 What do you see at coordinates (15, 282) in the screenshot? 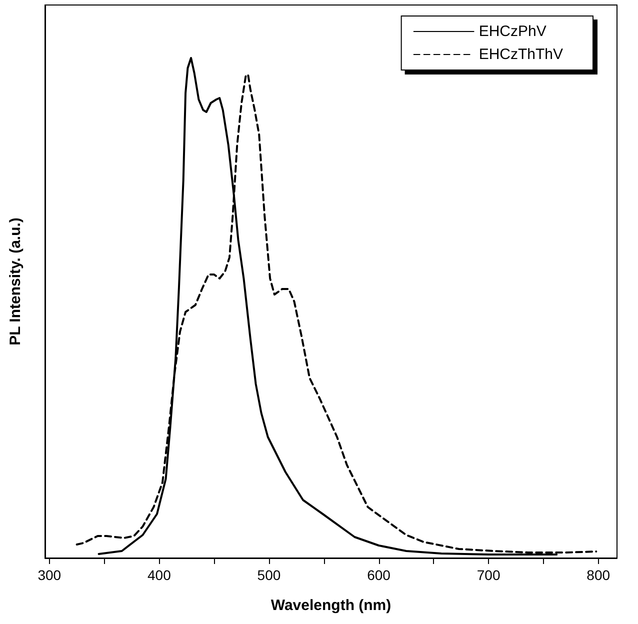
I see `y-axis-title: PL Intensity. (a.u.)` at bounding box center [15, 282].